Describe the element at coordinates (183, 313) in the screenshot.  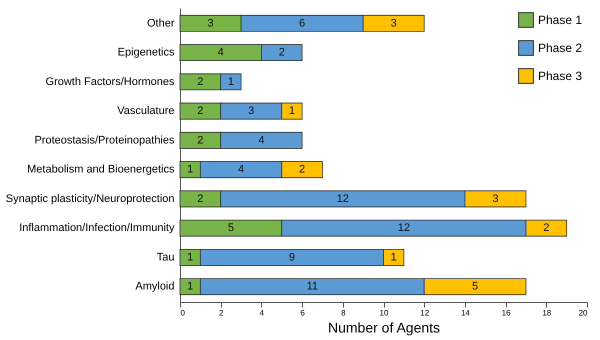
I see `x-tick-label: 0` at that location.